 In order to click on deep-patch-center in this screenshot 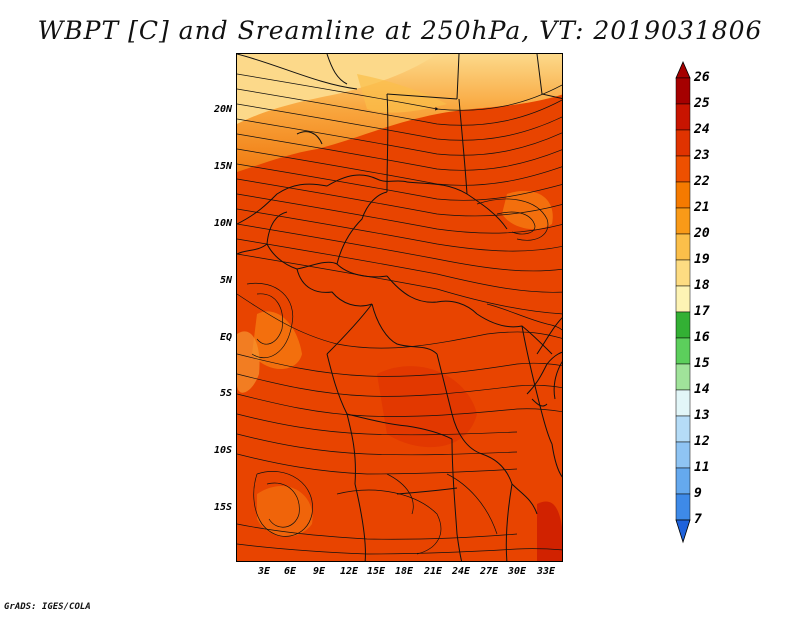, I will do `click(427, 407)`.